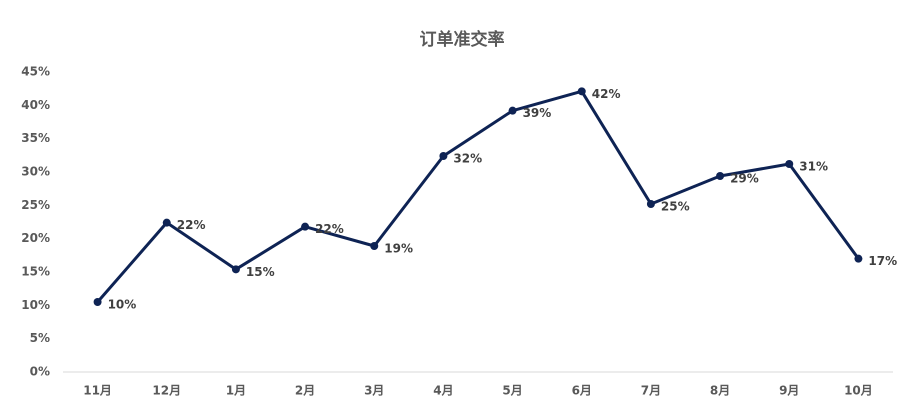 The image size is (923, 416). Describe the element at coordinates (236, 391) in the screenshot. I see `x-tick-label: 1月` at that location.